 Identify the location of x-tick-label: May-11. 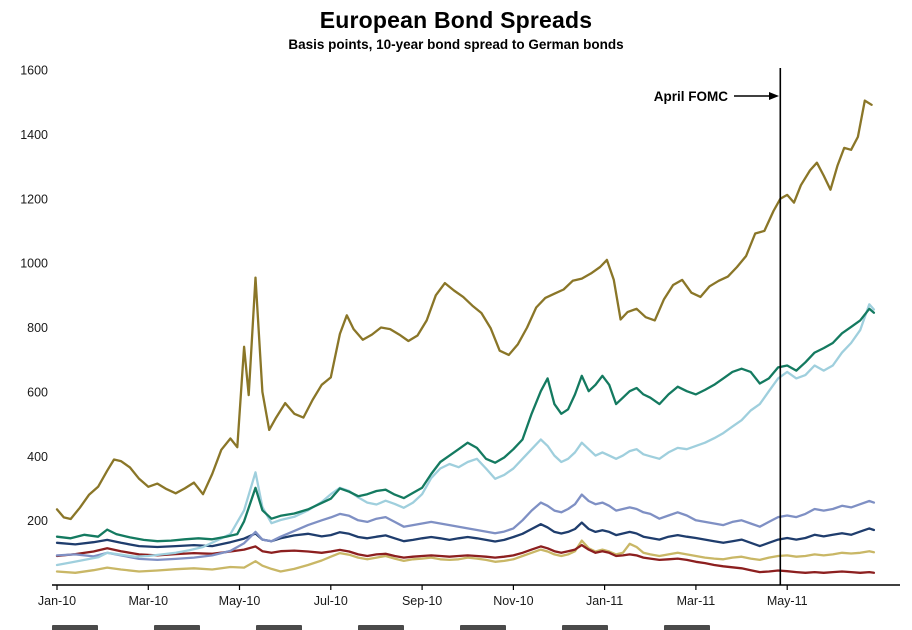
(787, 601).